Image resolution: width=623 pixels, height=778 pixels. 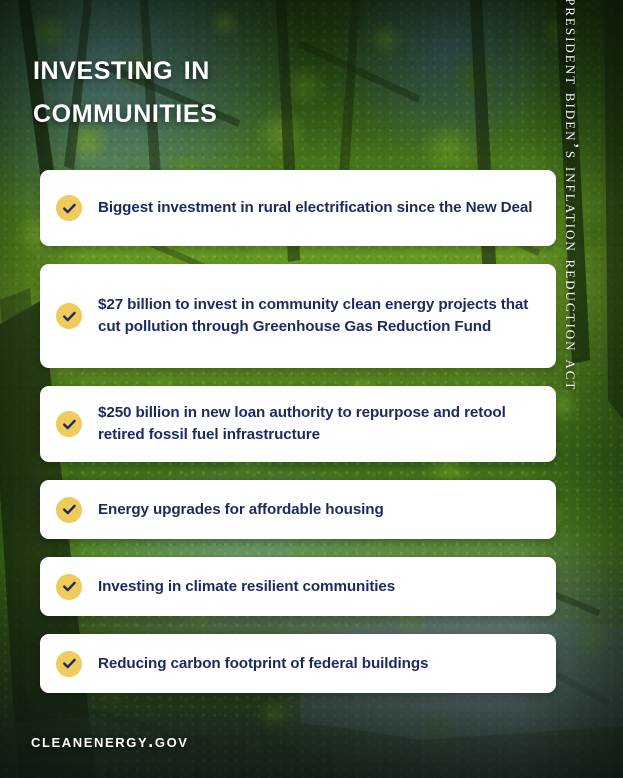 I want to click on footer-website-url: CleanEnergy.Gov, so click(x=110, y=741).